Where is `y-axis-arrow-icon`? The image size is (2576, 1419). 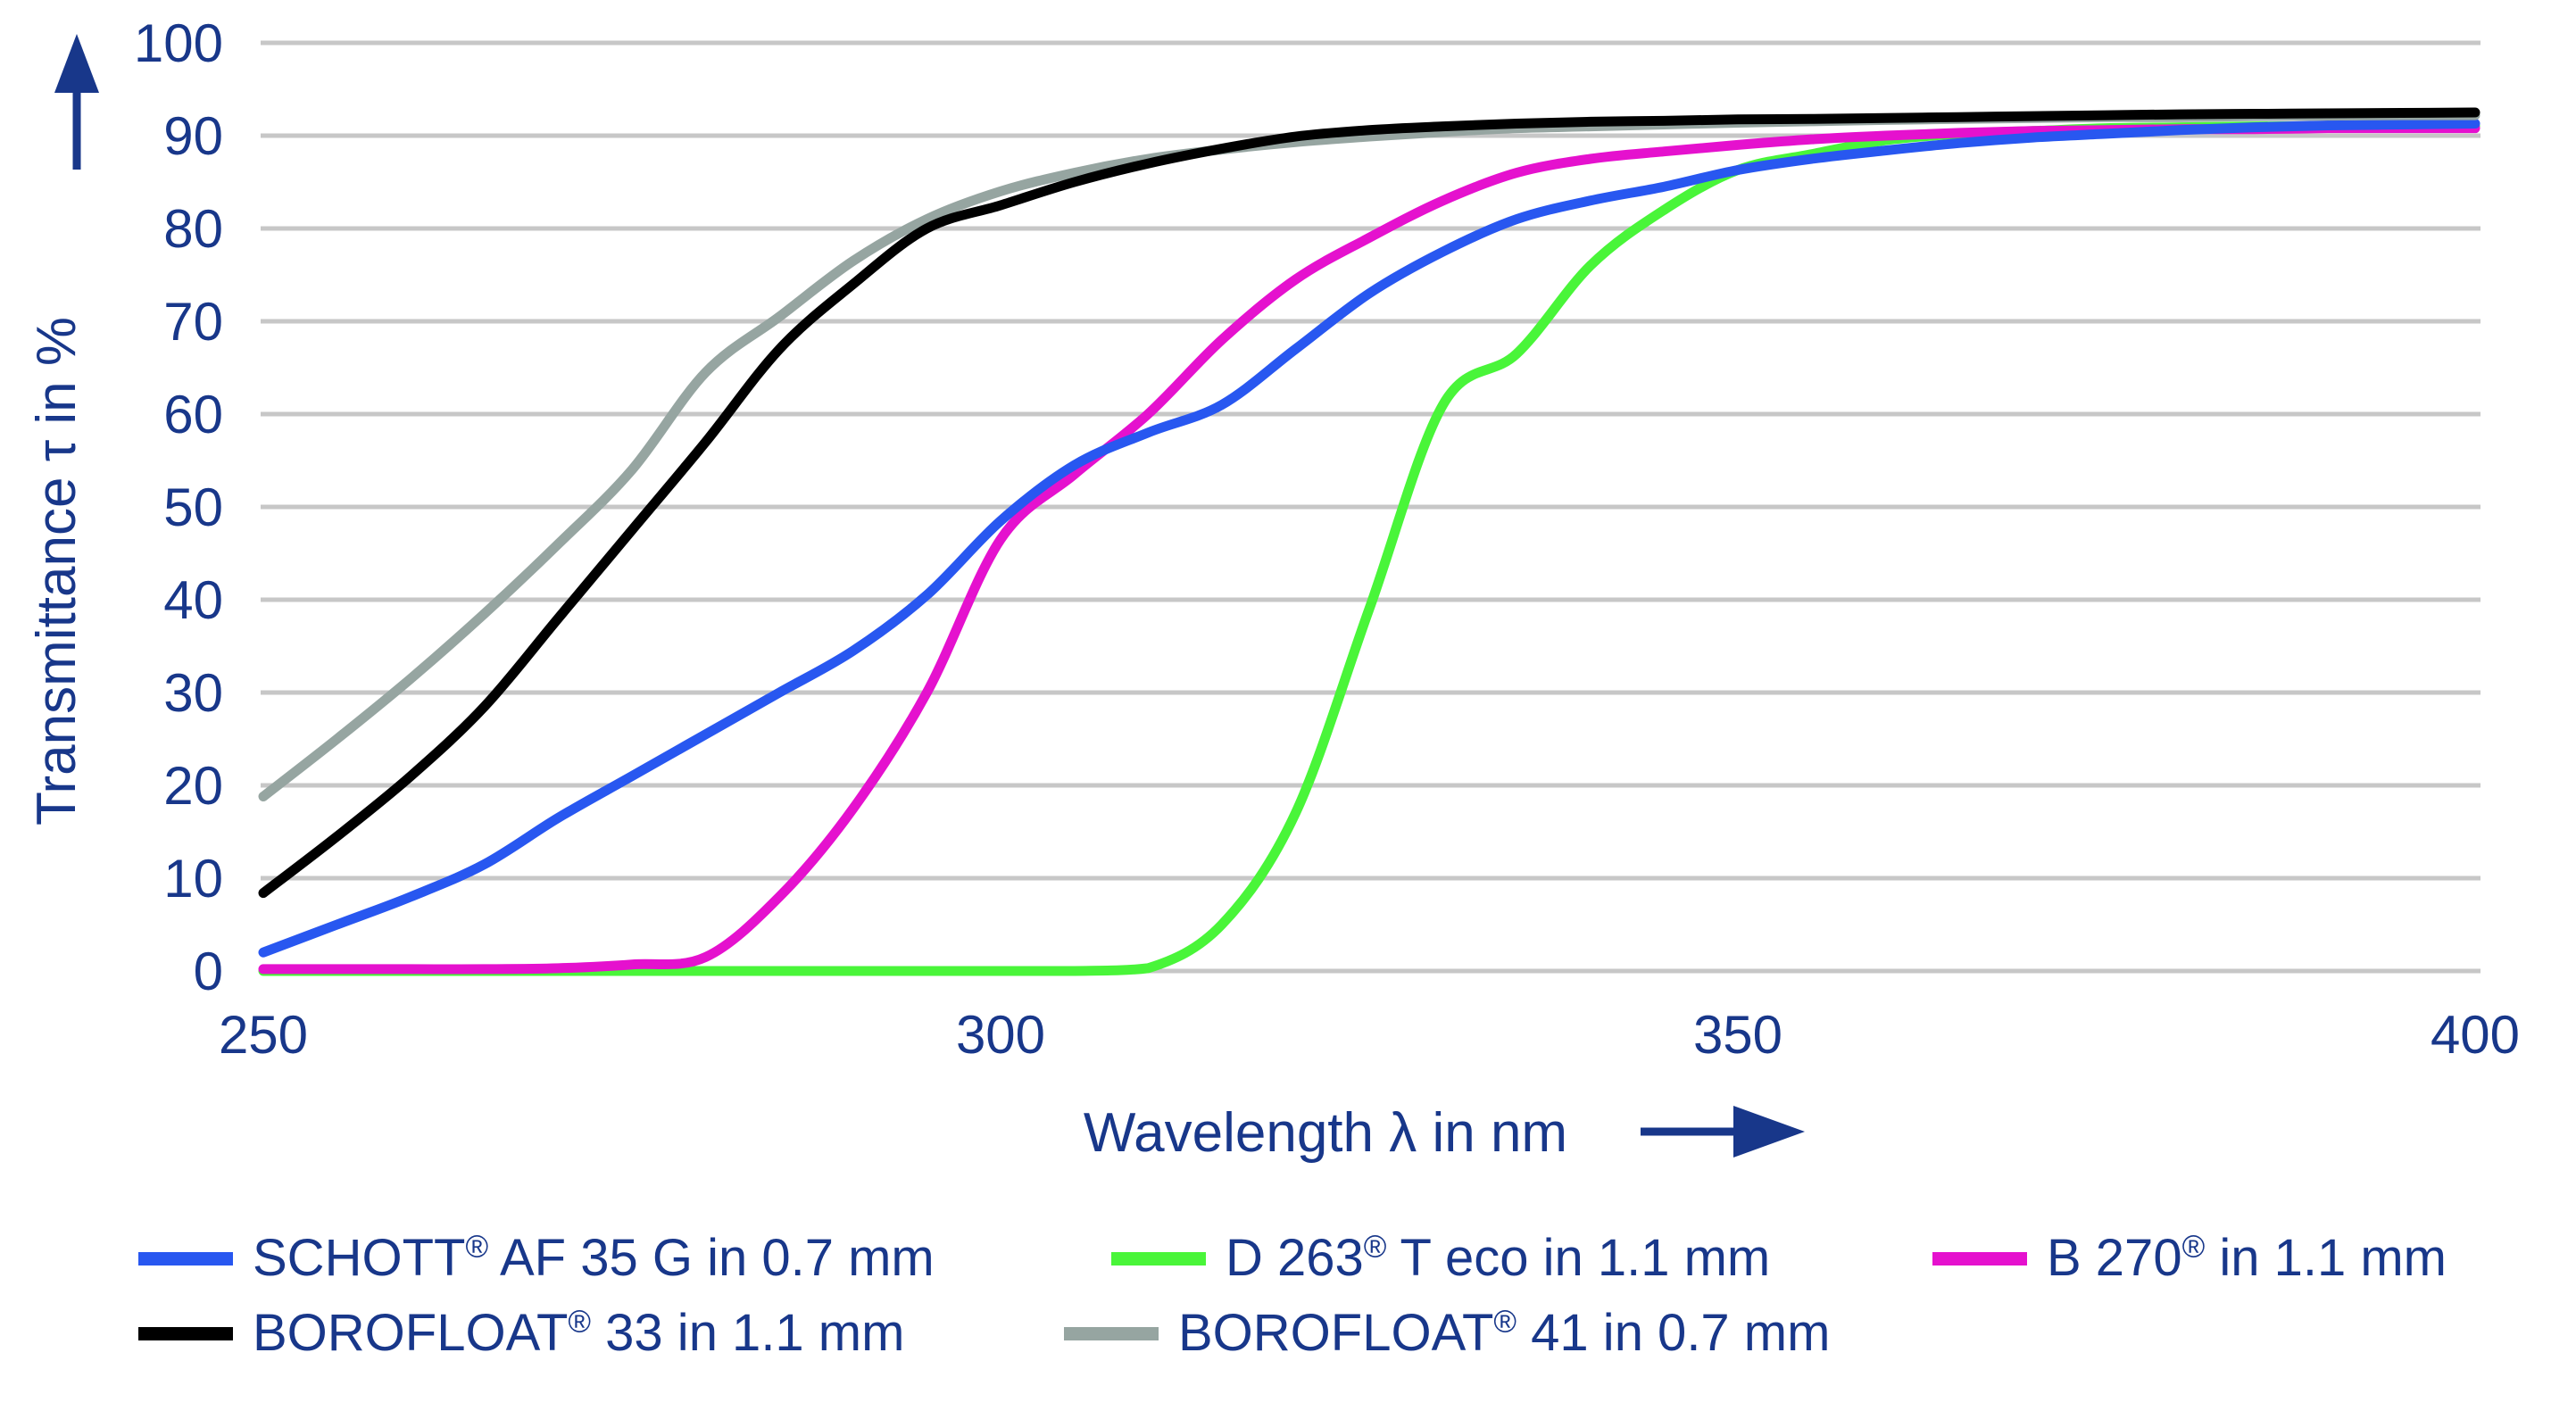
y-axis-arrow-icon is located at coordinates (76, 102).